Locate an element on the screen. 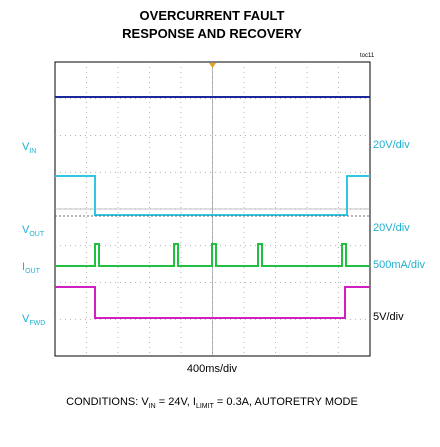 Image resolution: width=440 pixels, height=447 pixels. channel-scale: 5V/div is located at coordinates (388, 317).